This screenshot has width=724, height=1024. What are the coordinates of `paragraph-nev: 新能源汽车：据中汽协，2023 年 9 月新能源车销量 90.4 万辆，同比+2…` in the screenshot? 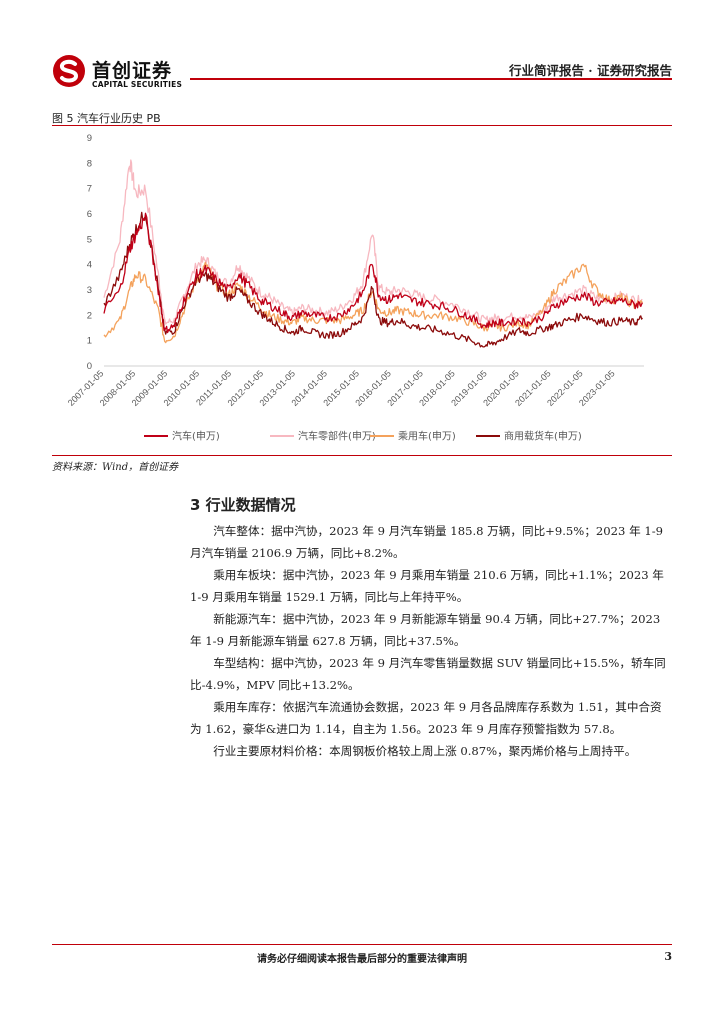 It's located at (425, 630).